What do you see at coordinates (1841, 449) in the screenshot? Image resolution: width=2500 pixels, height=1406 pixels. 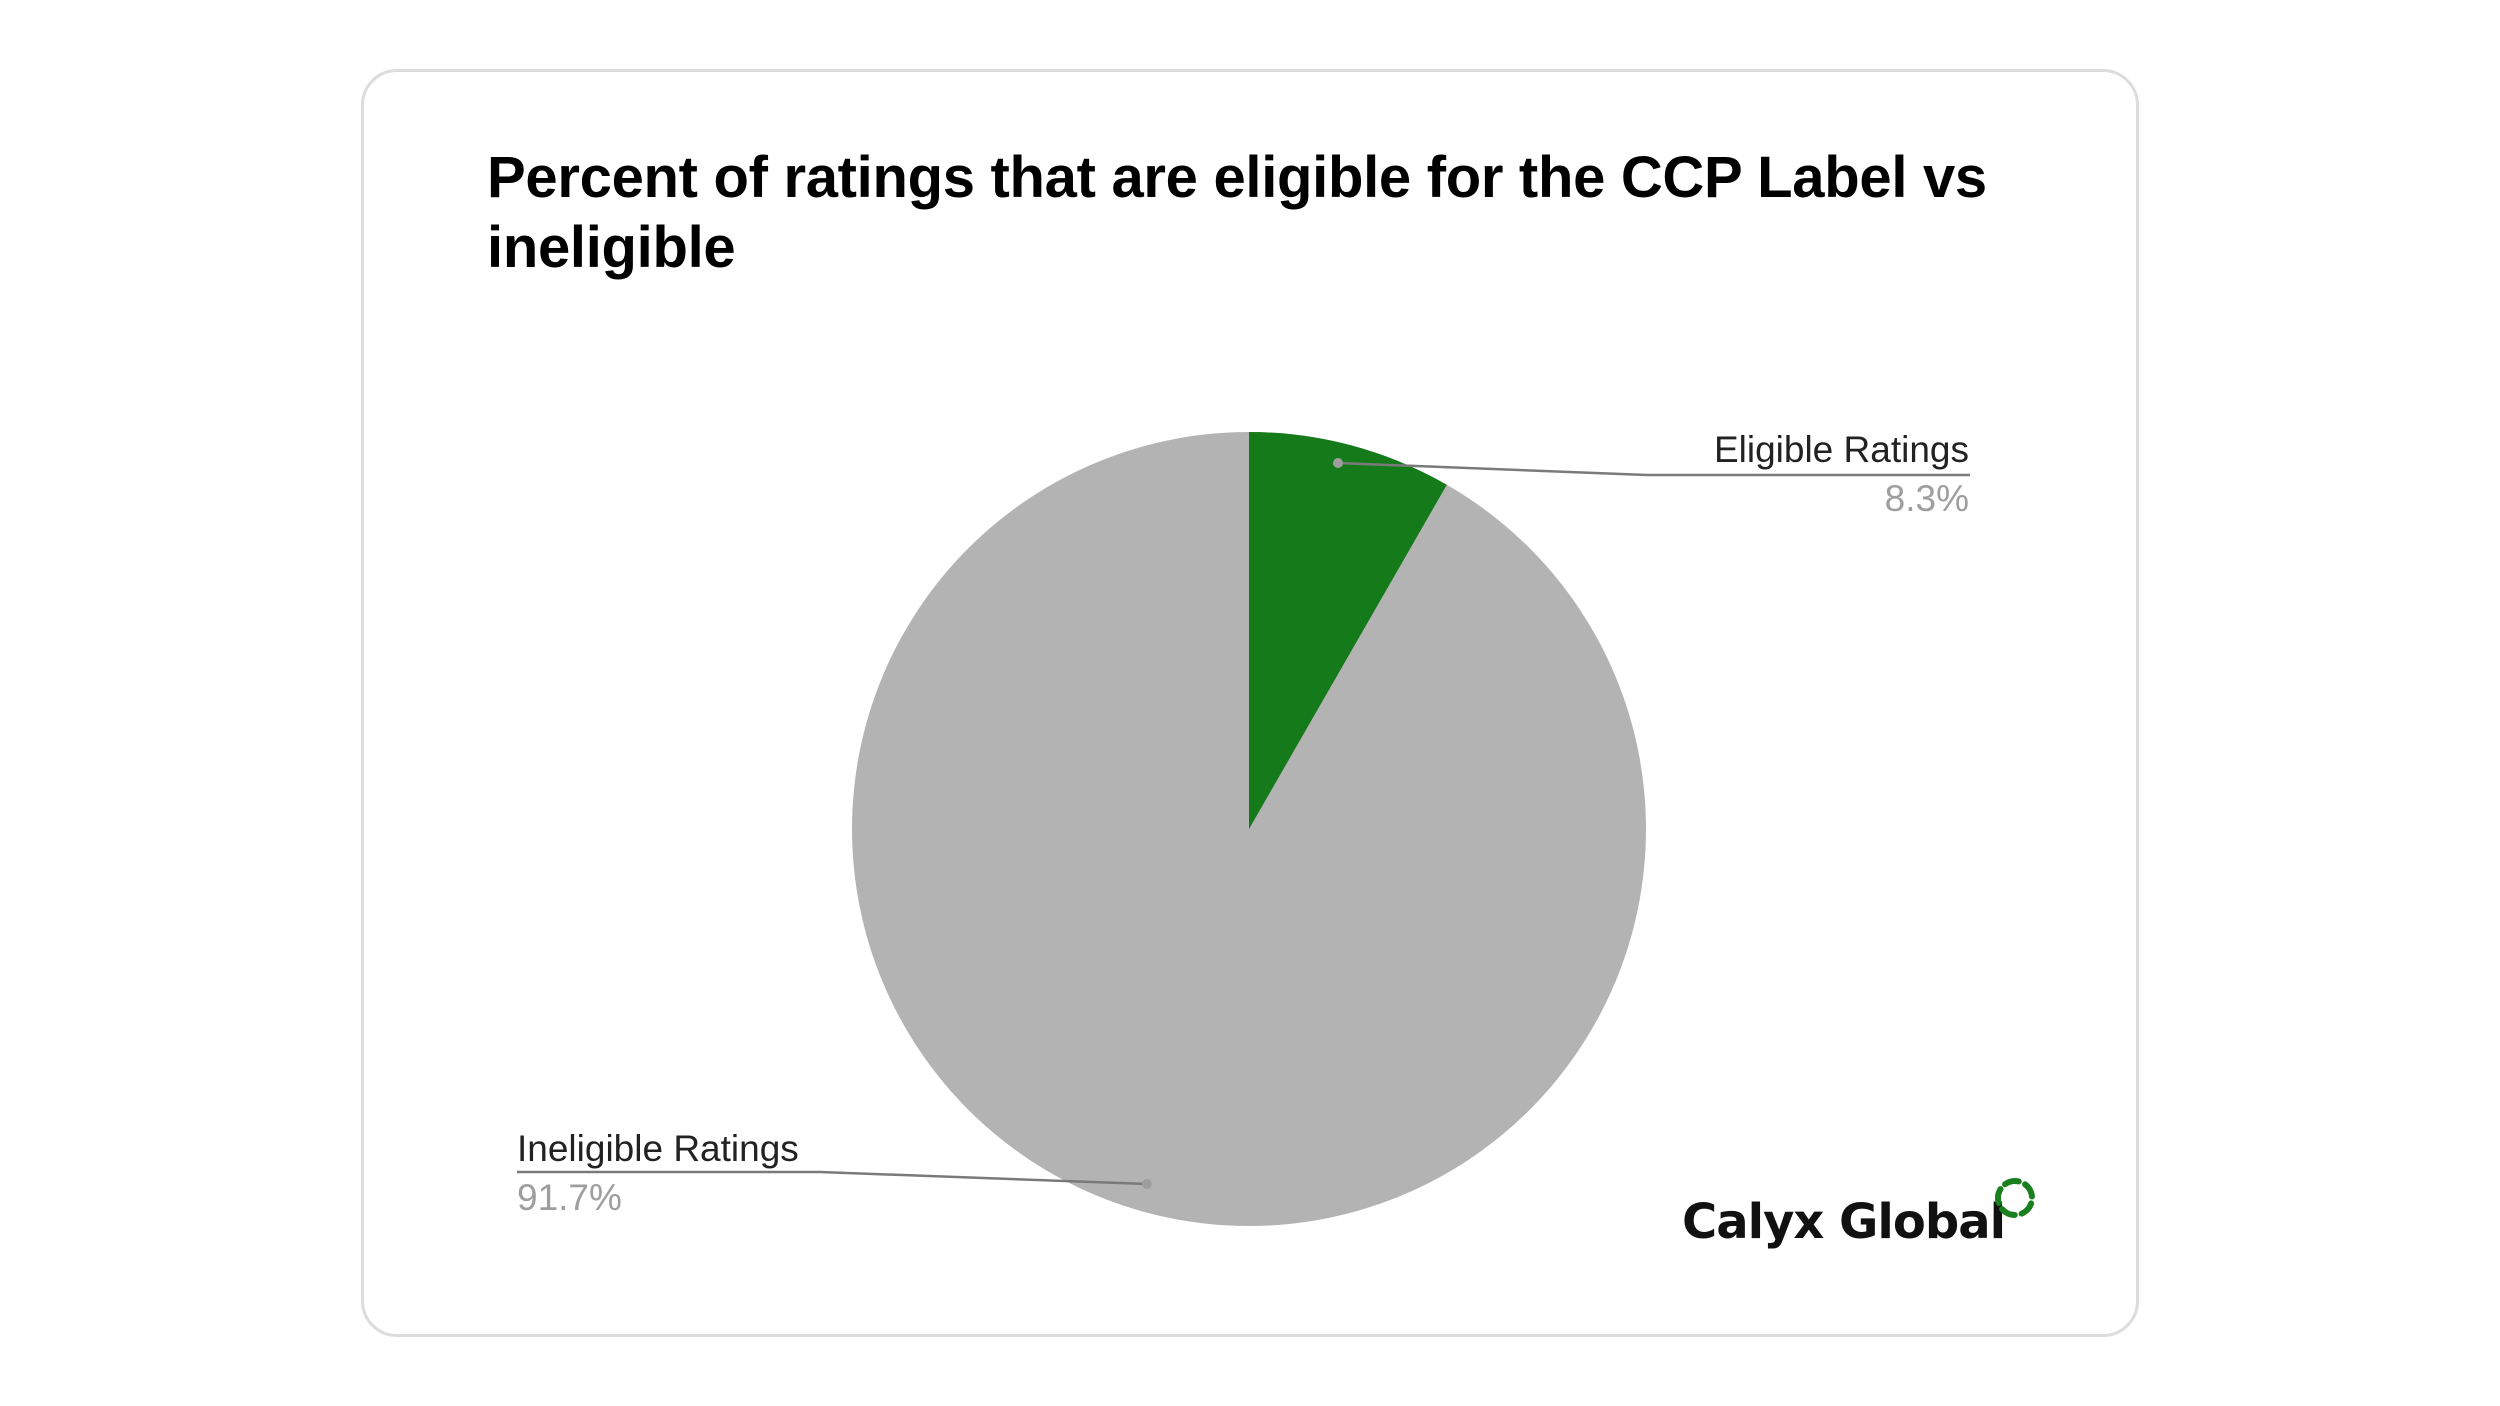 I see `eligible-label-name: Eligible Ratings` at bounding box center [1841, 449].